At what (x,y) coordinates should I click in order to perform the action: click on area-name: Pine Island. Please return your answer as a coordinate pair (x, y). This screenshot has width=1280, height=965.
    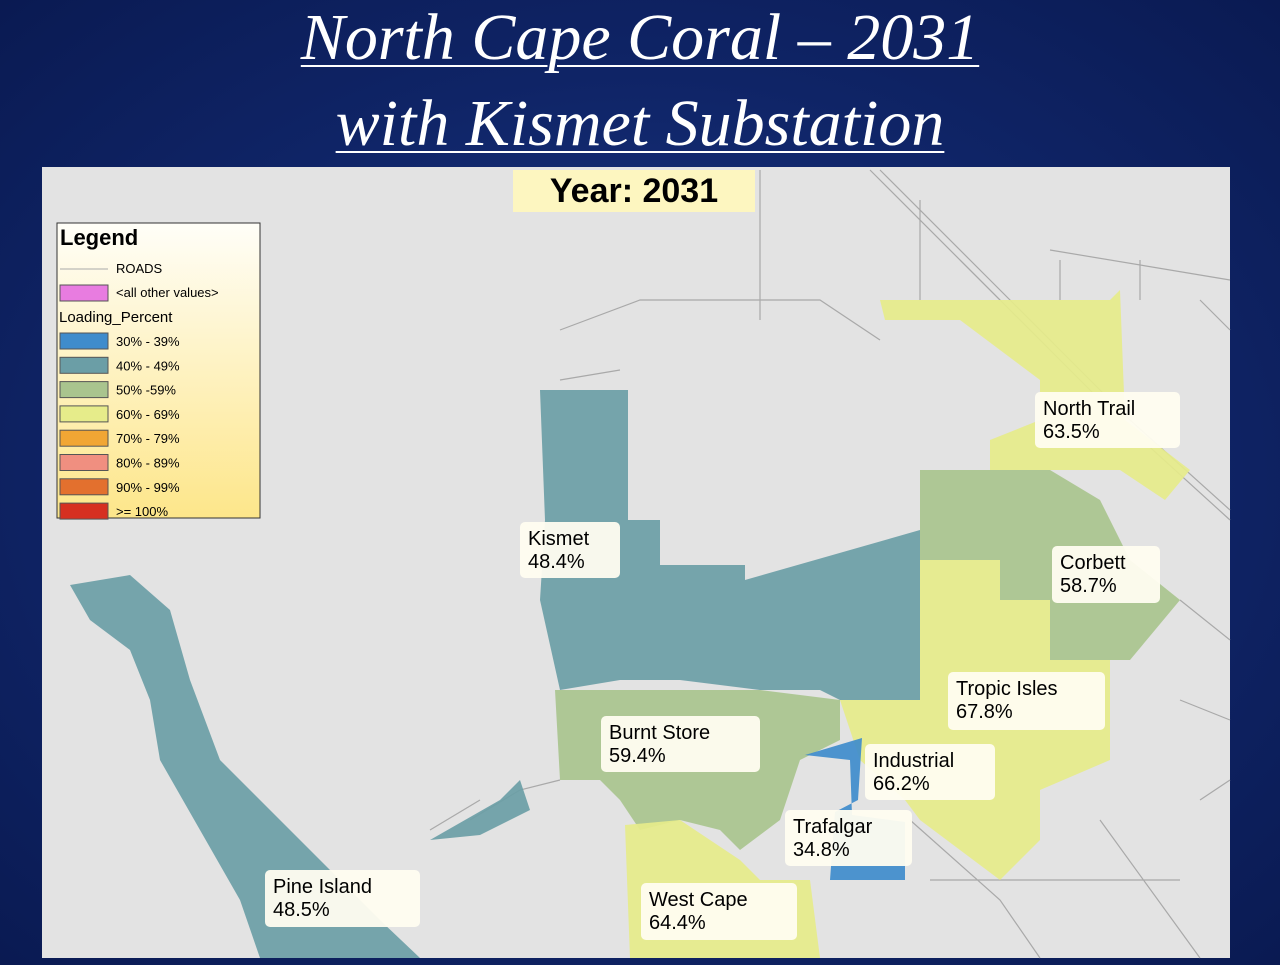
    Looking at the image, I should click on (322, 887).